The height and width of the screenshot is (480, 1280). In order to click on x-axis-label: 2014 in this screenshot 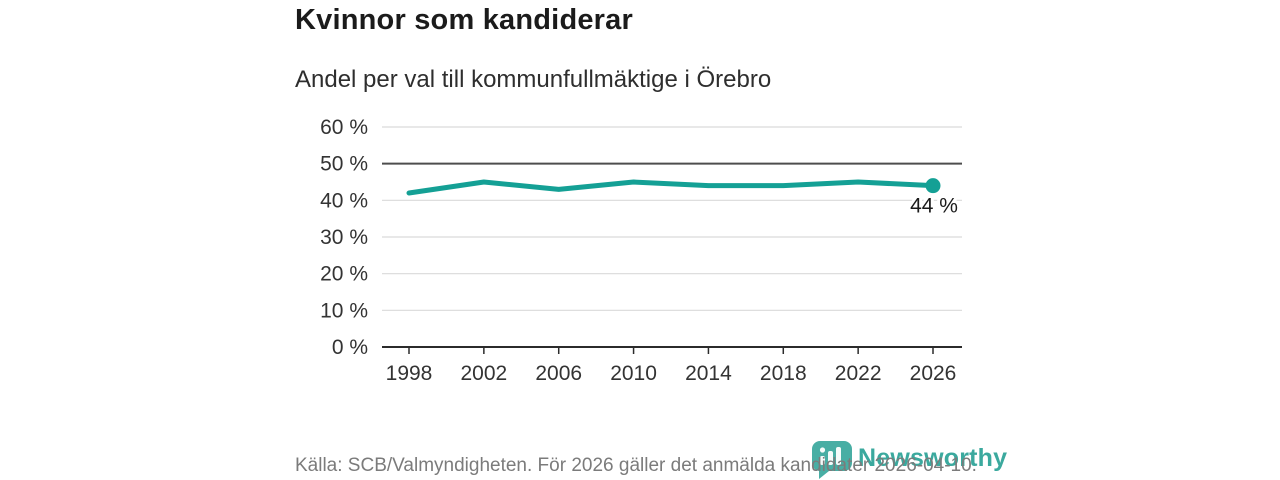, I will do `click(708, 373)`.